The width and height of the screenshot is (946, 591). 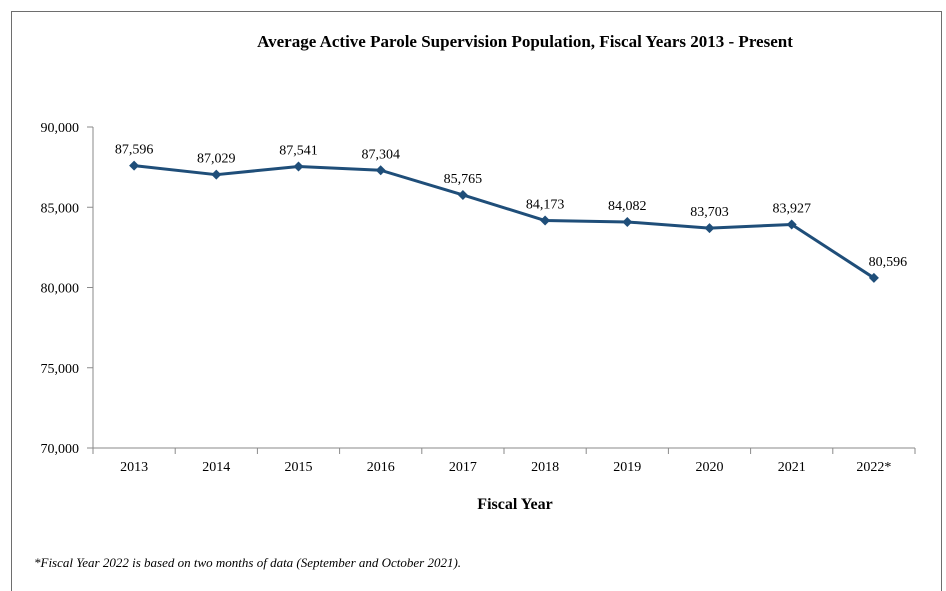 What do you see at coordinates (216, 467) in the screenshot?
I see `x-tick-label: 2014` at bounding box center [216, 467].